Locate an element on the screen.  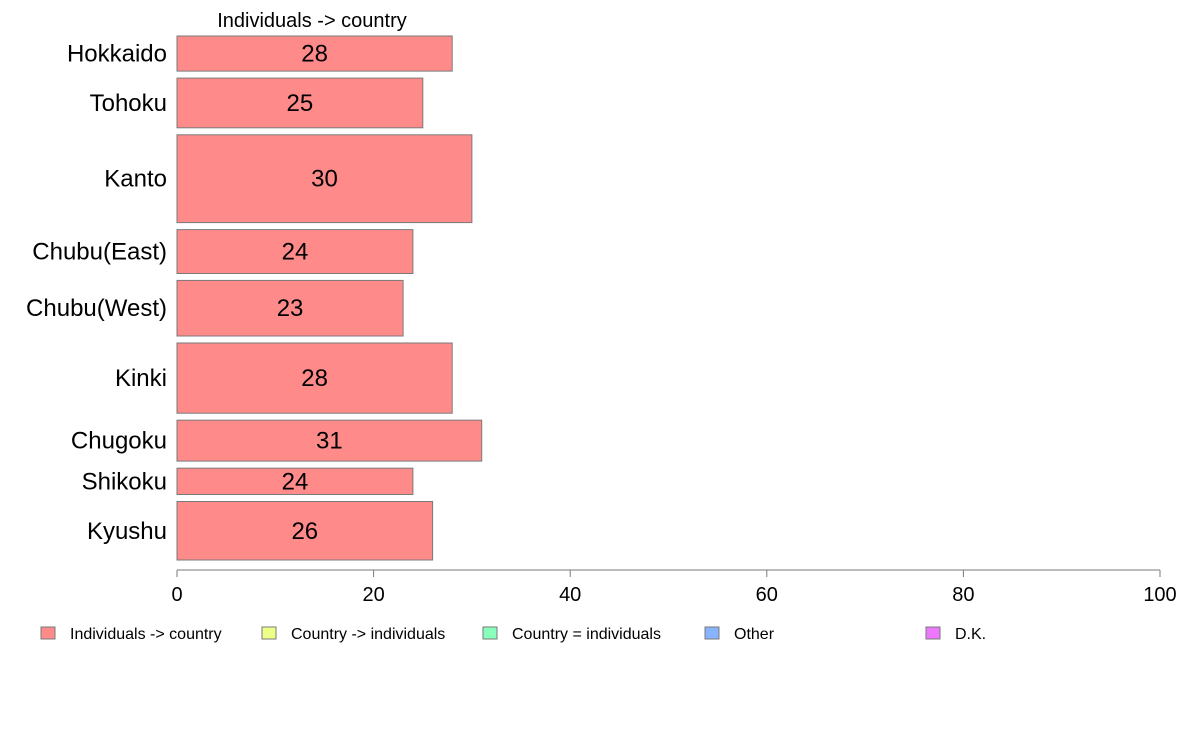
legend-label: D.K. is located at coordinates (970, 634).